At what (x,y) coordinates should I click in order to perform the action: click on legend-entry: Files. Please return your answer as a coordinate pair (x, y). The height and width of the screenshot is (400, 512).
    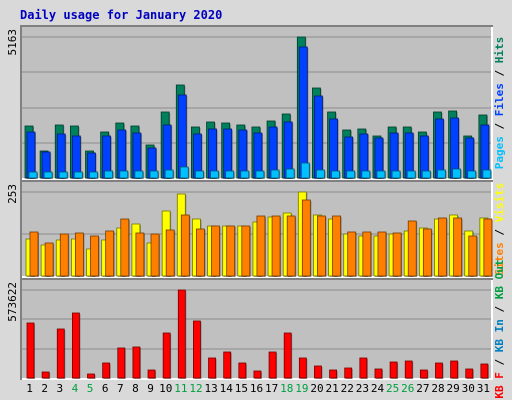
    Looking at the image, I should click on (499, 99).